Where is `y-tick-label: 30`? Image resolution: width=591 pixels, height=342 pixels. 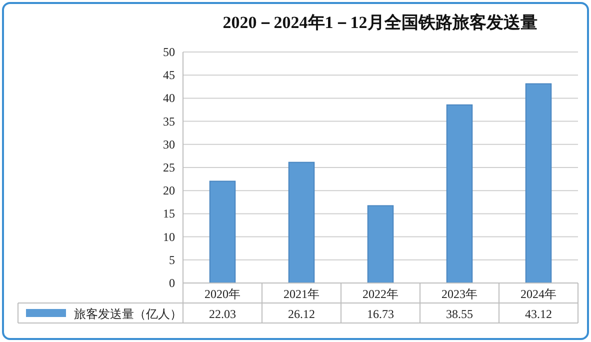
y-tick-label: 30 is located at coordinates (169, 144).